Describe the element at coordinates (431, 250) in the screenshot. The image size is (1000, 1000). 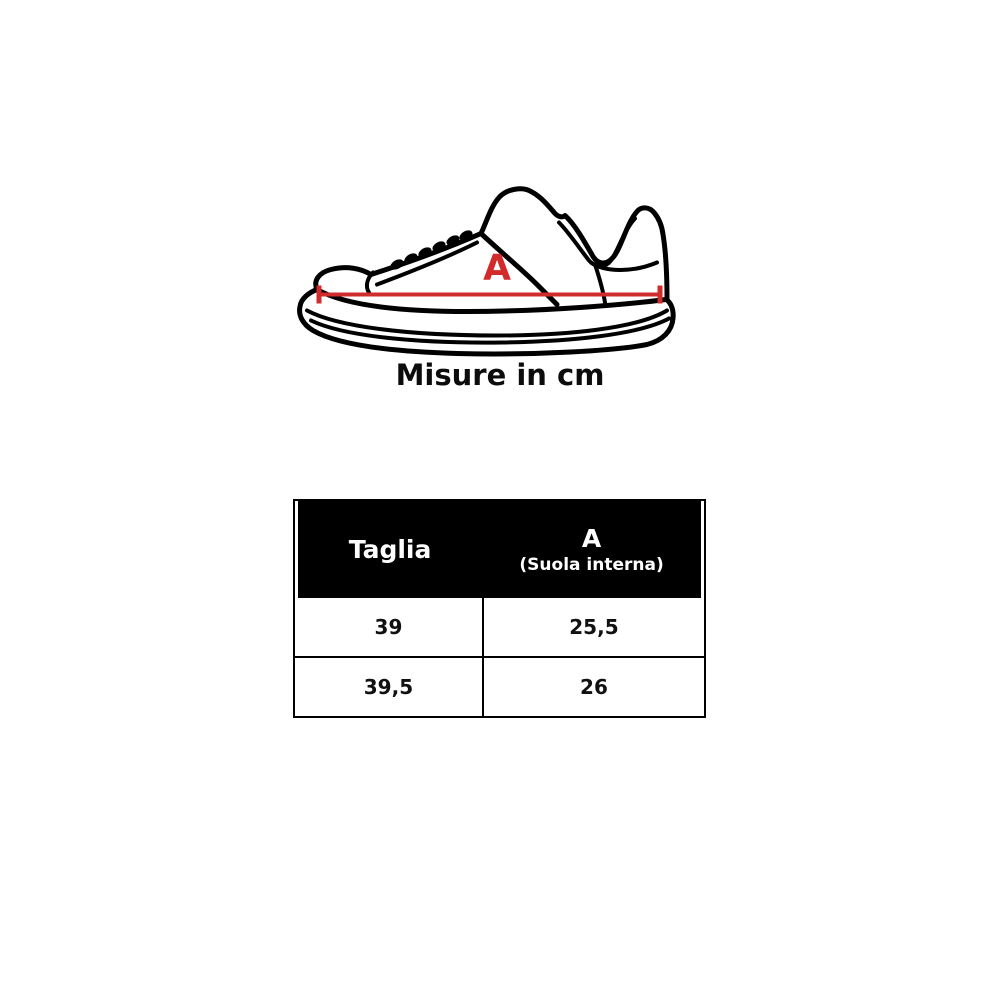
I see `shoe-laces` at that location.